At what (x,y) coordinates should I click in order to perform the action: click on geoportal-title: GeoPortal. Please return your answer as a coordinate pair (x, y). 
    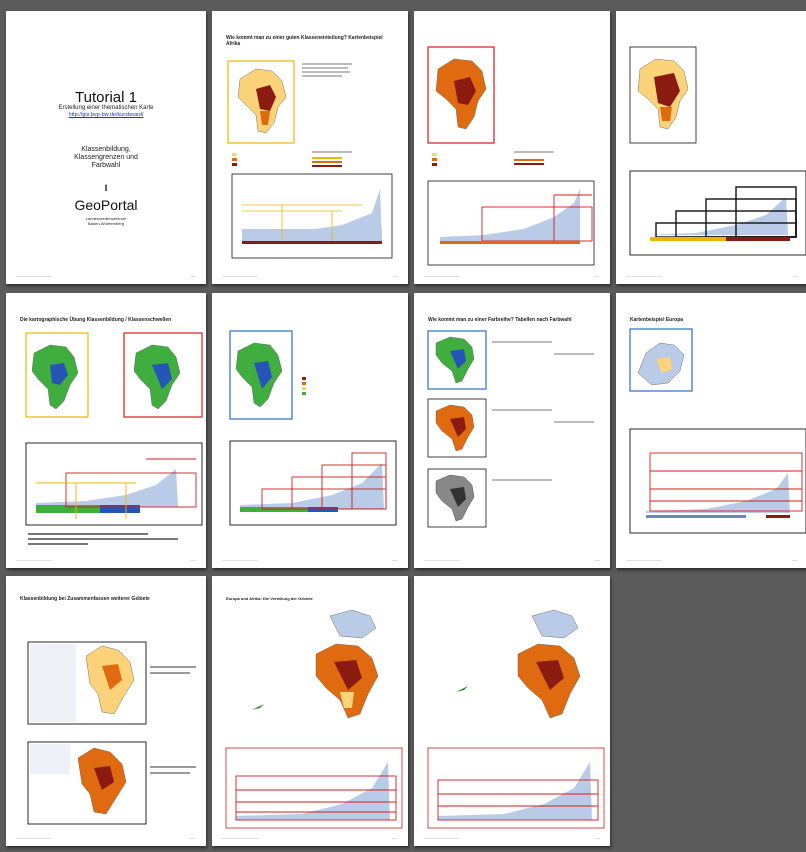
    Looking at the image, I should click on (106, 205).